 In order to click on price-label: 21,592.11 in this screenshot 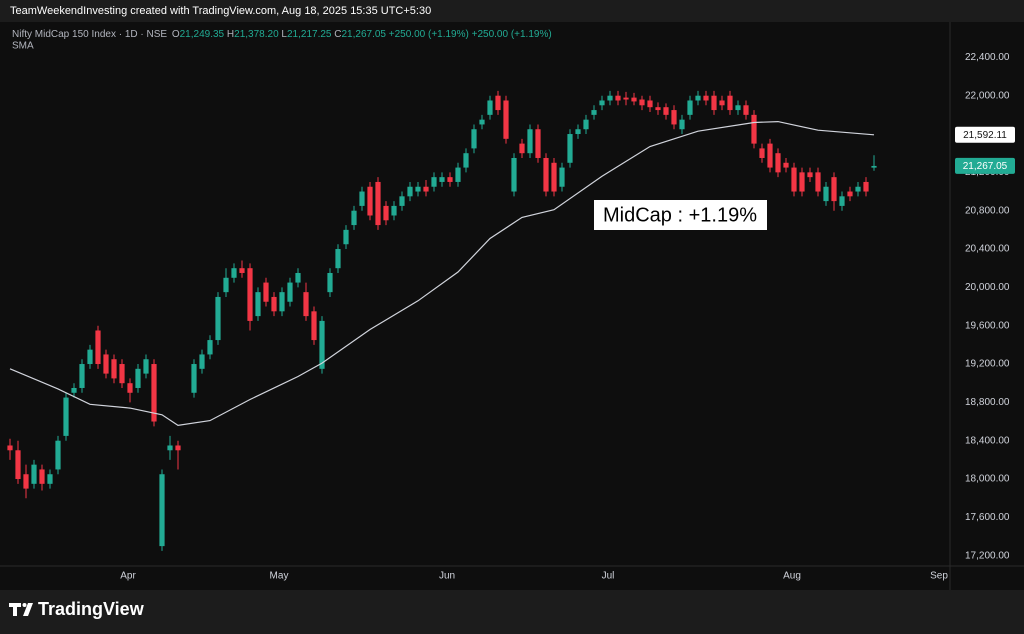, I will do `click(985, 135)`.